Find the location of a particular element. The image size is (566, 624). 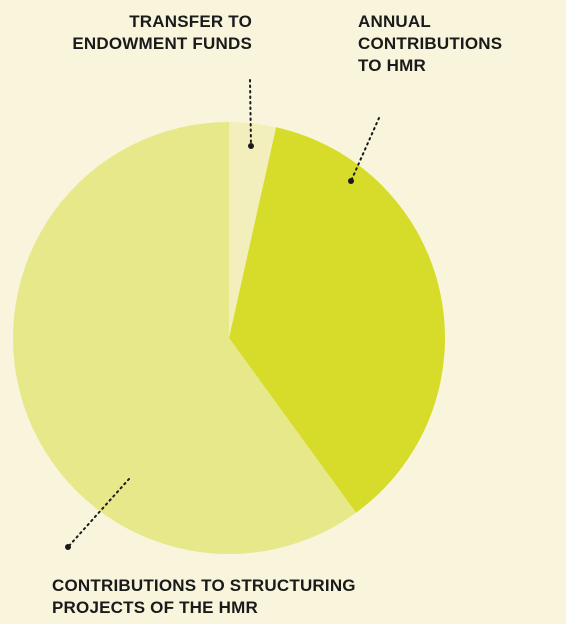

leader-line-transfer-to-endowment-funds is located at coordinates (250, 113).